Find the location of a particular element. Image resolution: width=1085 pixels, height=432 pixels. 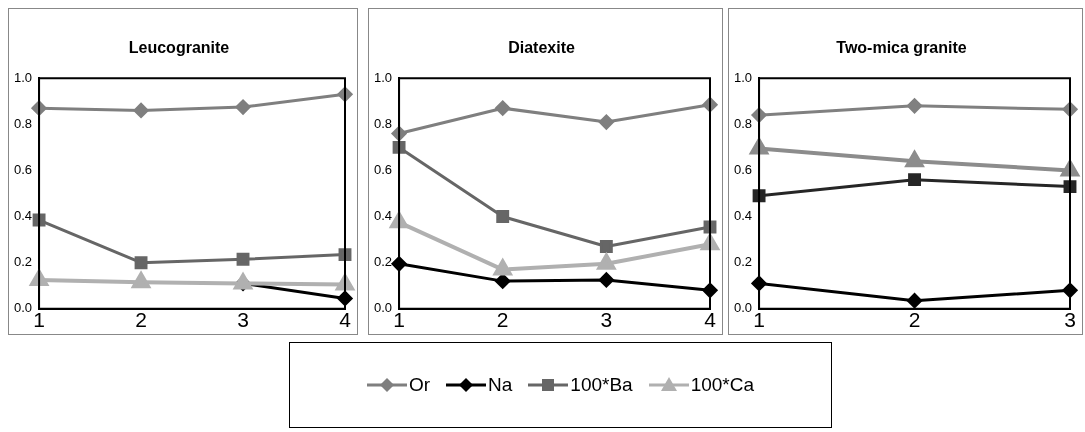

chart-title: Diatexite is located at coordinates (541, 48).